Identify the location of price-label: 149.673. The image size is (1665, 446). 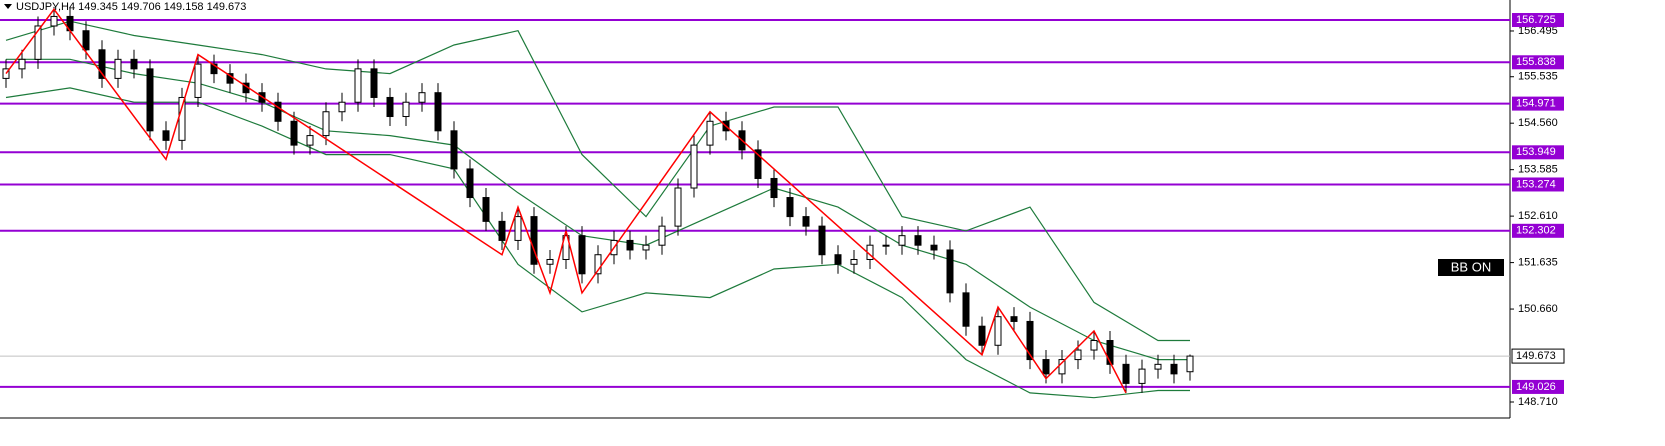
(1536, 356).